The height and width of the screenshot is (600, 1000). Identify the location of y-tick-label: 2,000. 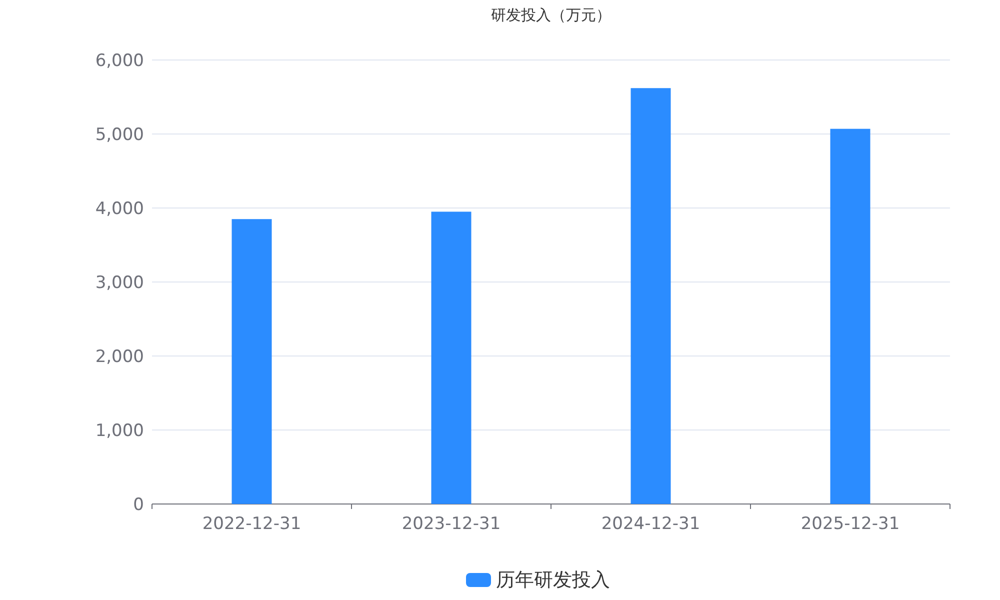
(119, 357).